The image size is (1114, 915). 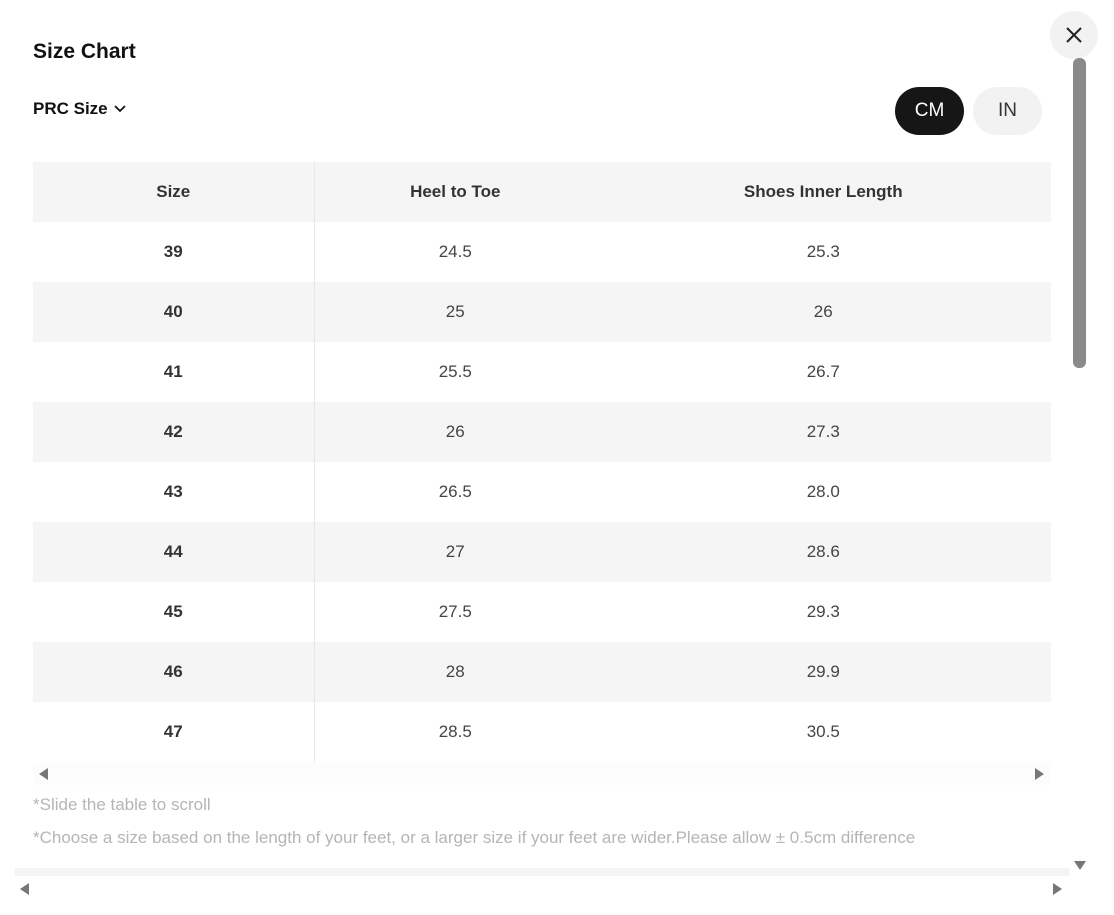 What do you see at coordinates (174, 732) in the screenshot?
I see `cell-size: 47` at bounding box center [174, 732].